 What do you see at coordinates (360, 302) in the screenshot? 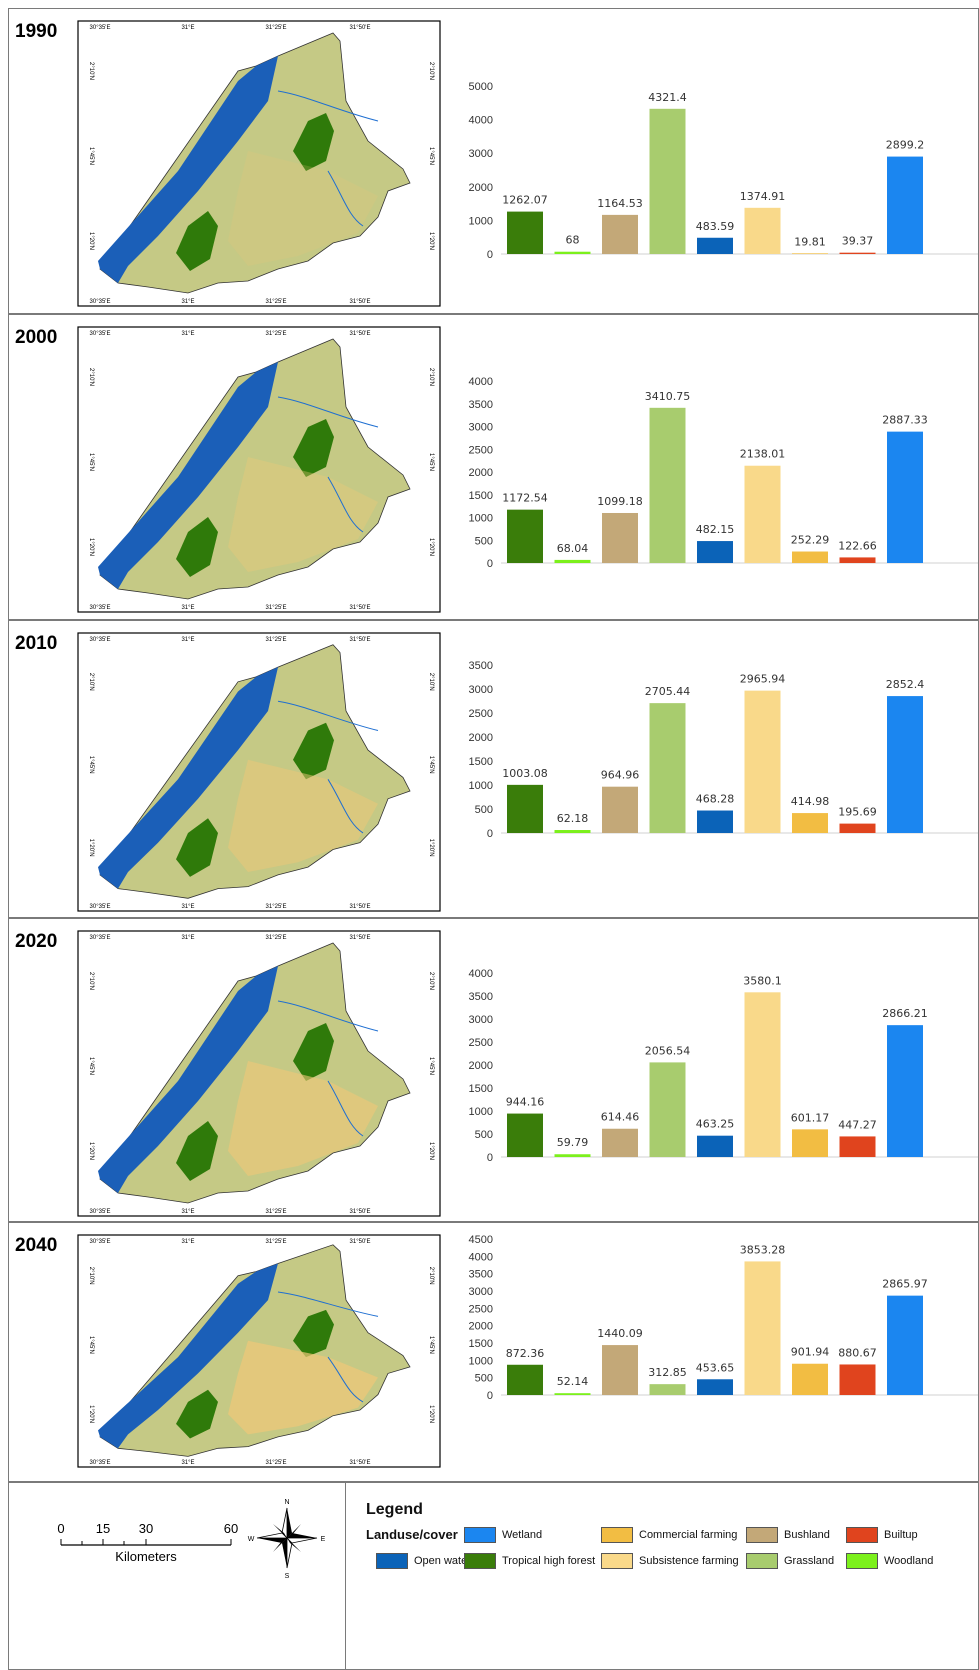
I see `graticule-bottom-label: 31°50'E` at bounding box center [360, 302].